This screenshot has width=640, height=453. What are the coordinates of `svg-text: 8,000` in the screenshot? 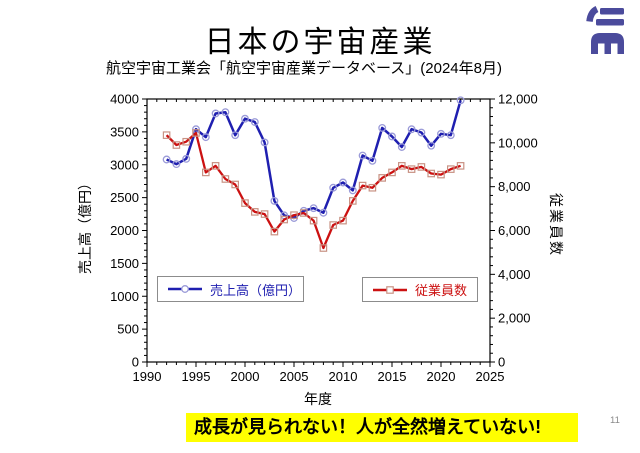 It's located at (514, 186).